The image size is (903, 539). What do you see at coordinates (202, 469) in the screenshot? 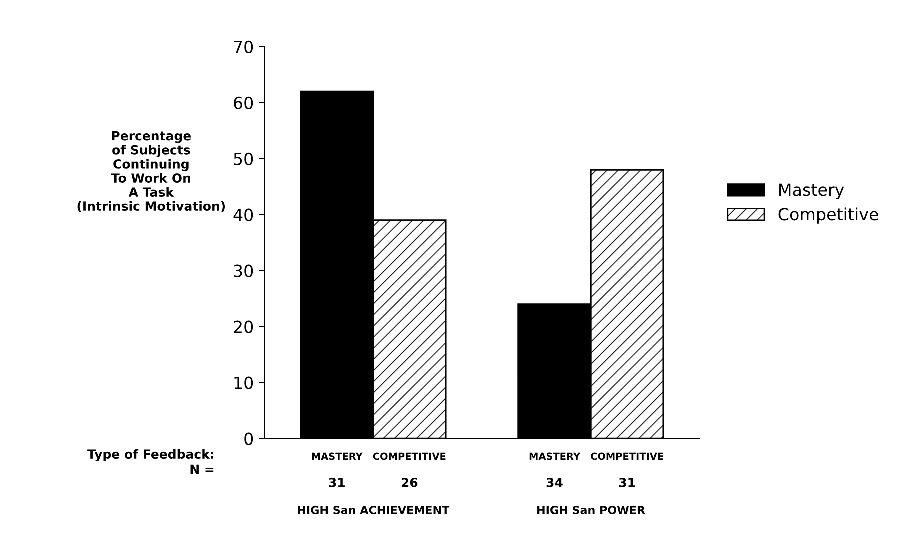
I see `text: N =` at bounding box center [202, 469].